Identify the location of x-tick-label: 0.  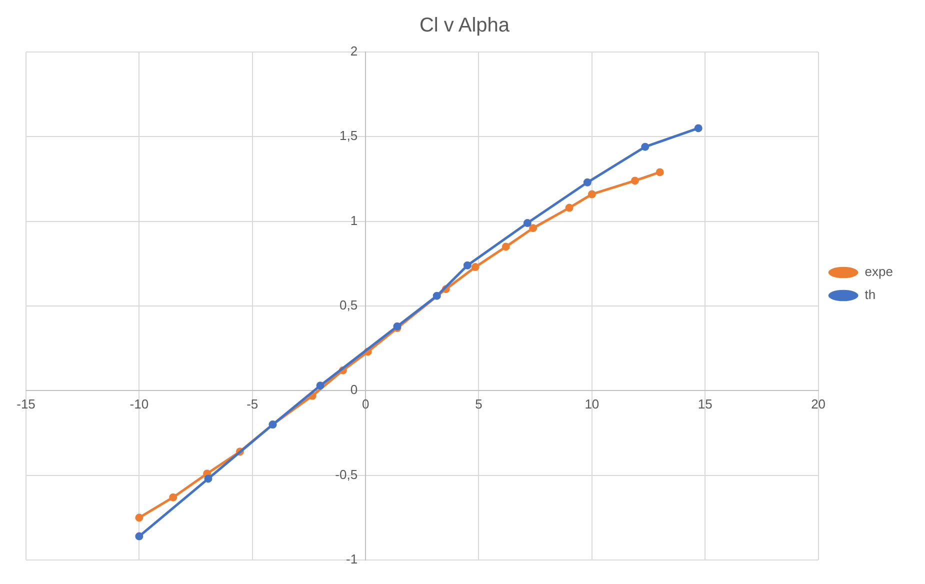
(366, 404).